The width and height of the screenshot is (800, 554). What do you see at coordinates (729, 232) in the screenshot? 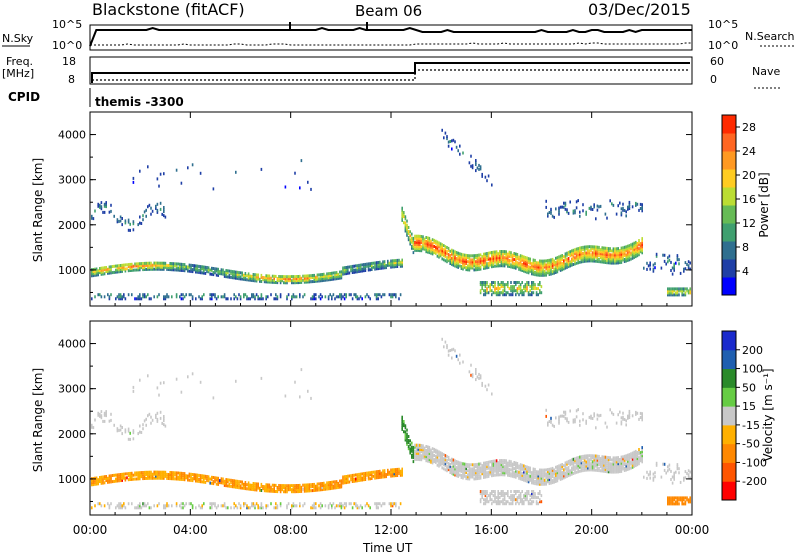
I see `power-colorbar-cell` at bounding box center [729, 232].